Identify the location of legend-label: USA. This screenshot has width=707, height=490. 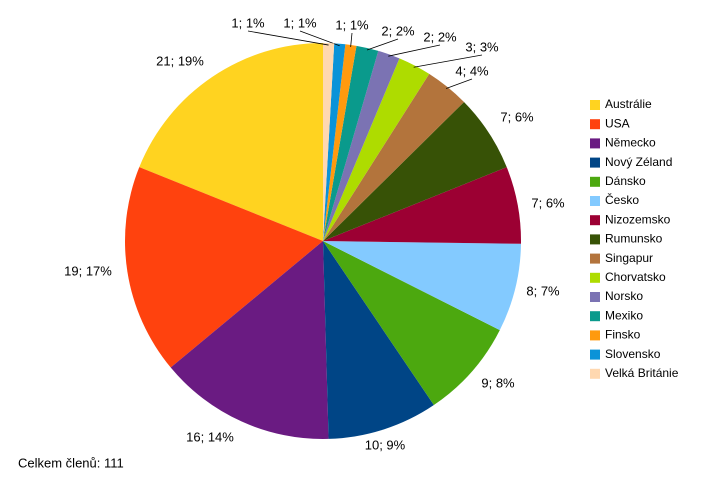
(617, 123).